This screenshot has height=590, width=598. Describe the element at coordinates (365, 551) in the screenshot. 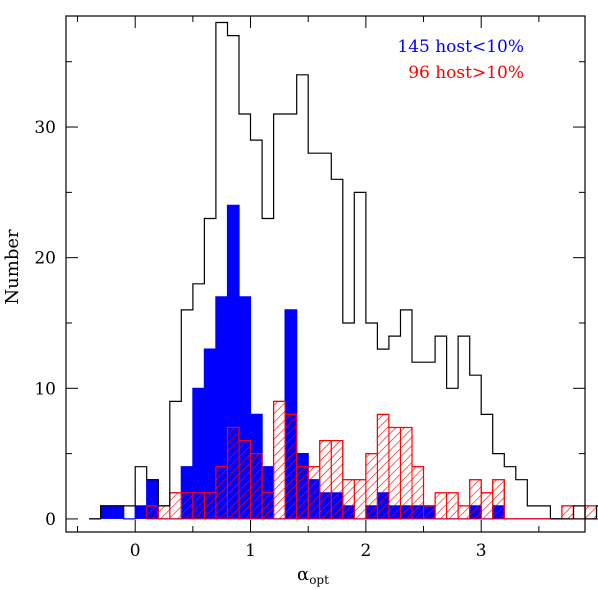

I see `x-tick-label: 2` at that location.